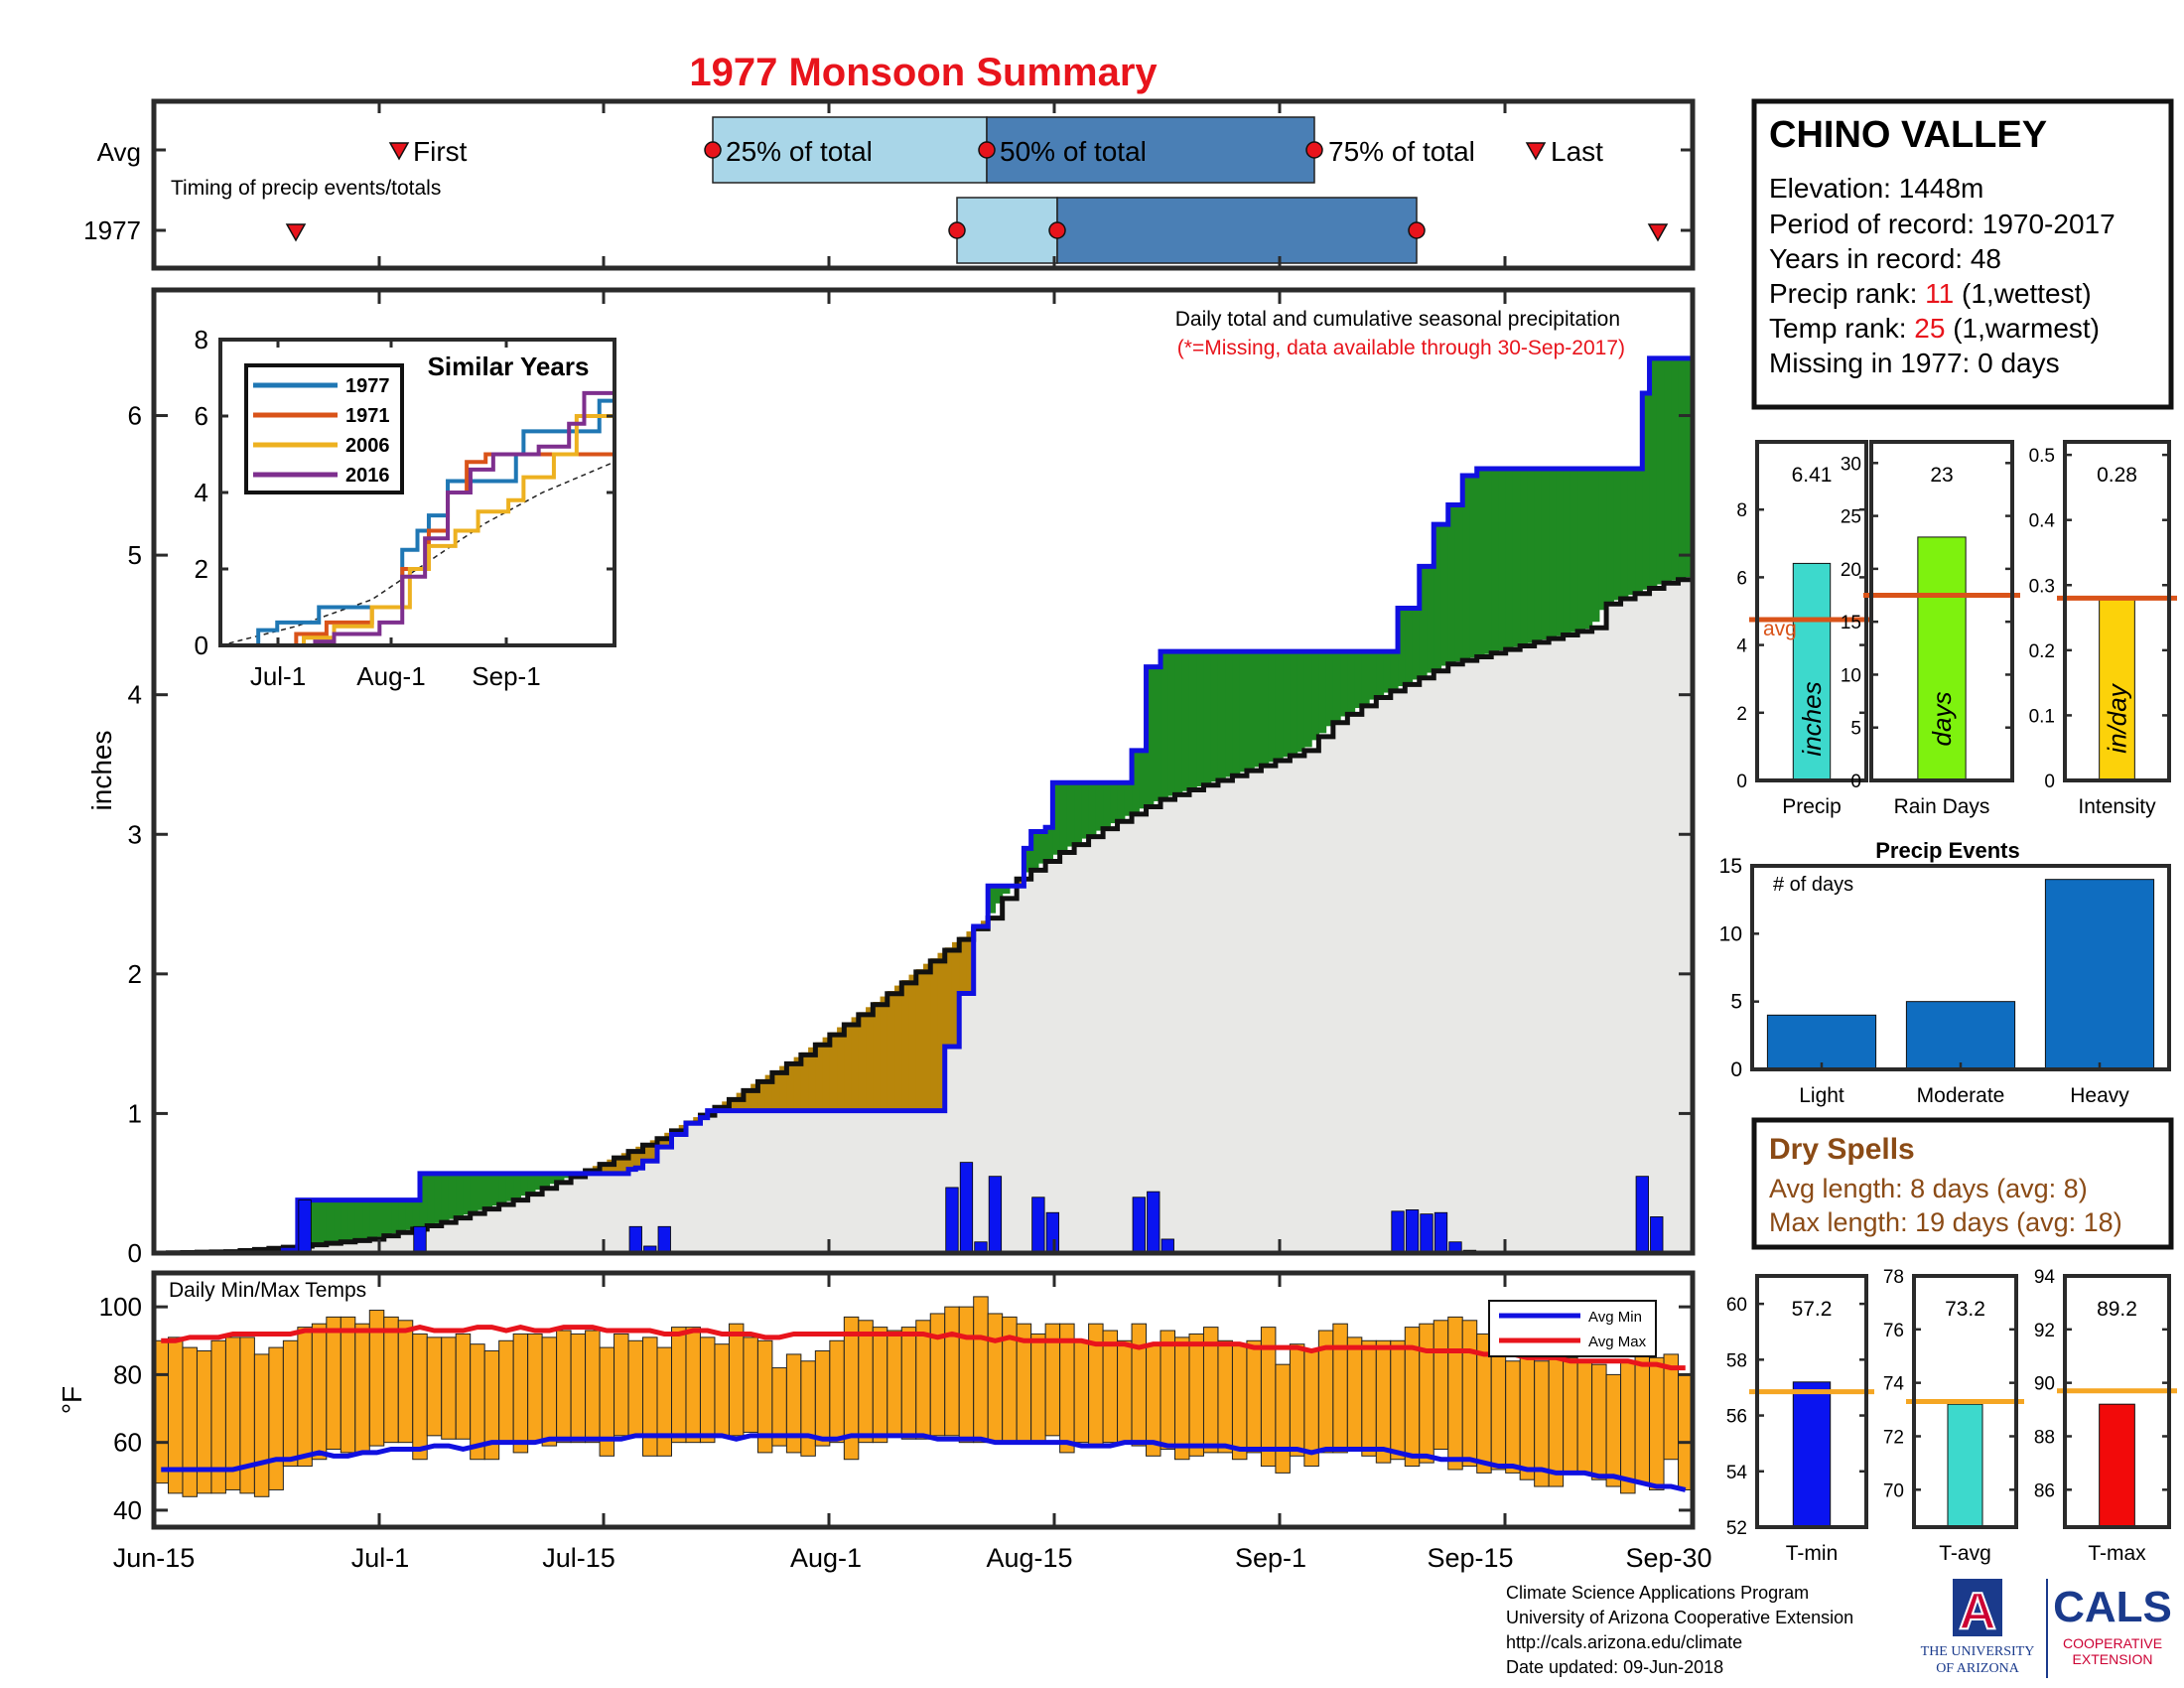 The image size is (2184, 1688). What do you see at coordinates (1780, 629) in the screenshot?
I see `mini-chart-avg-label: avg` at bounding box center [1780, 629].